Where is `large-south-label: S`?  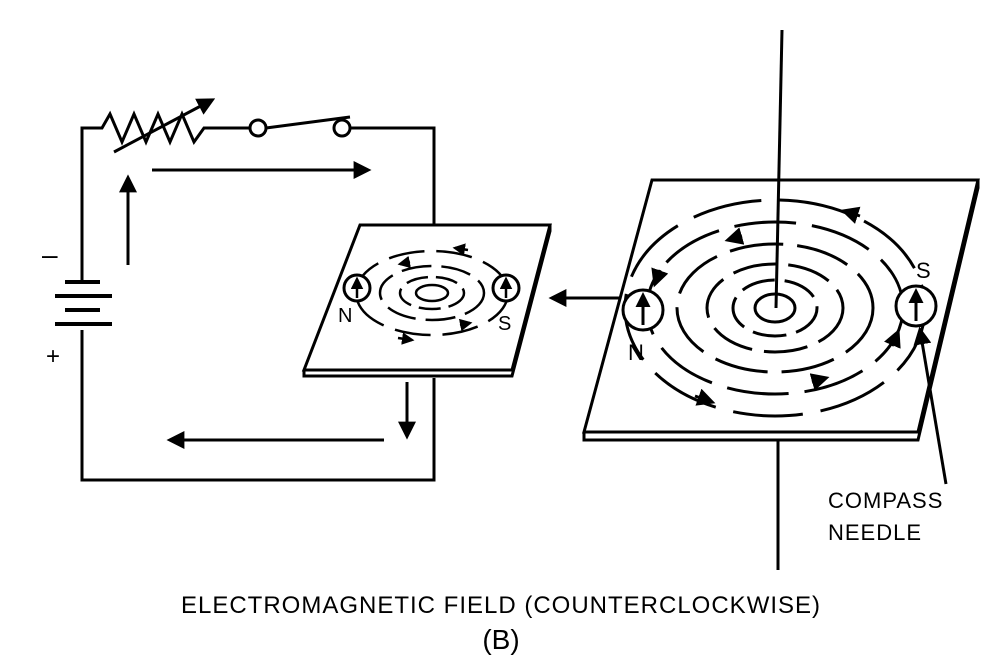
large-south-label: S is located at coordinates (923, 270).